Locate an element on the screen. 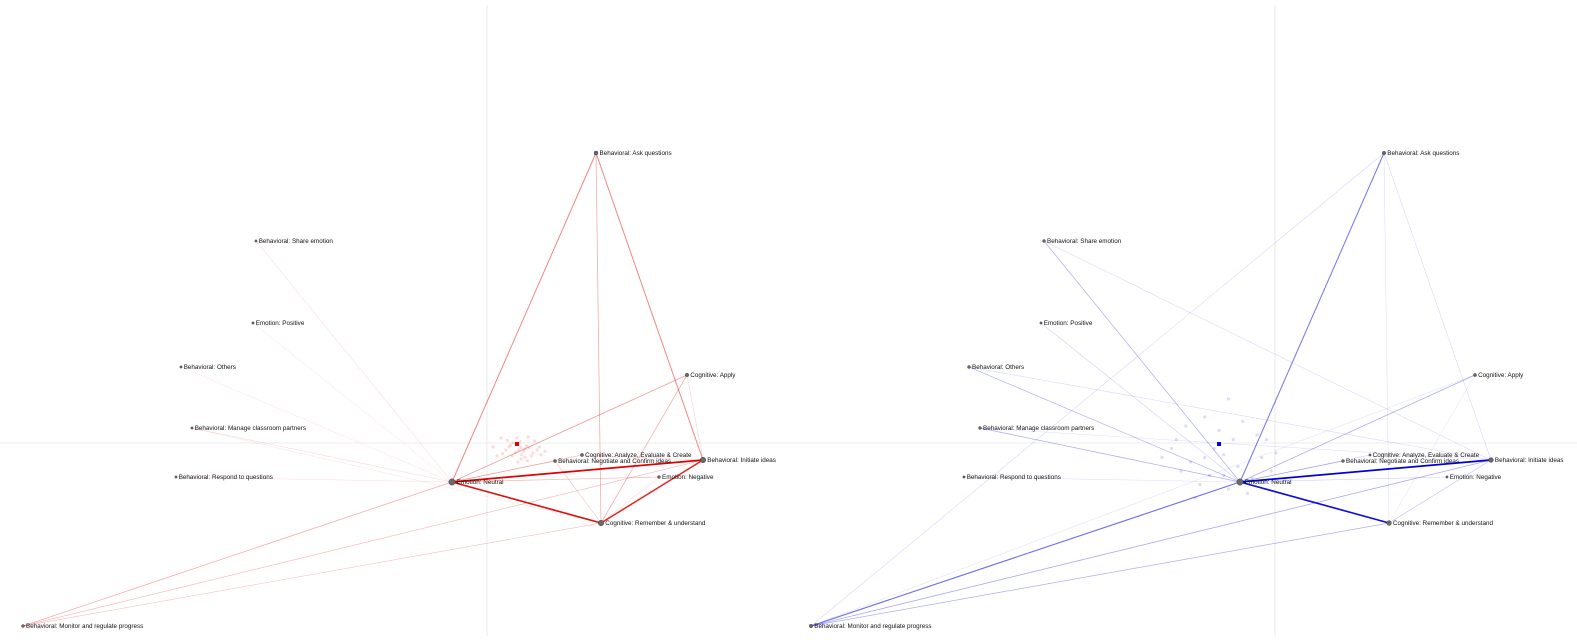  right-edge-respond-neutral is located at coordinates (1102, 479).